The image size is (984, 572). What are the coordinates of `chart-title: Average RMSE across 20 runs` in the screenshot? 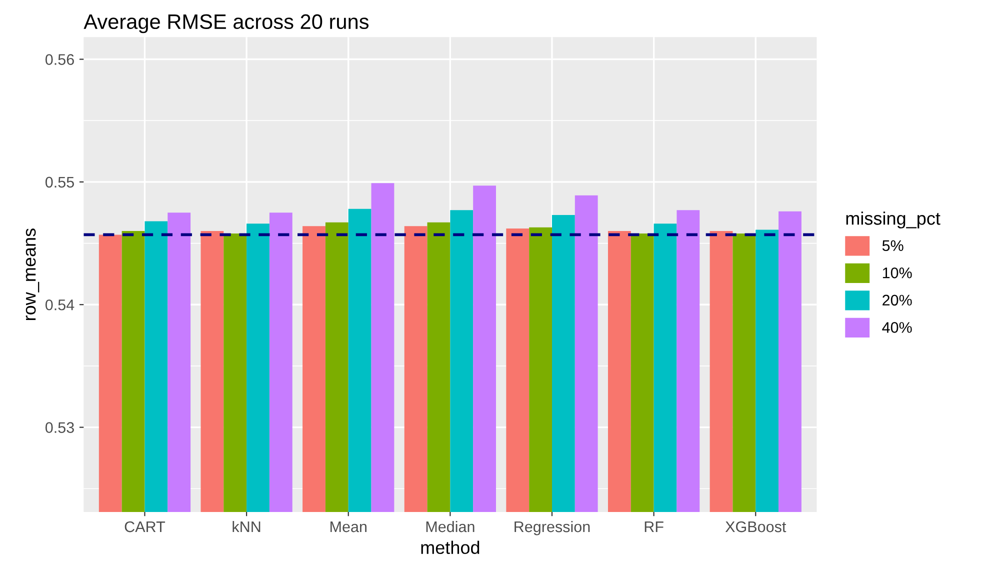 It's located at (226, 24).